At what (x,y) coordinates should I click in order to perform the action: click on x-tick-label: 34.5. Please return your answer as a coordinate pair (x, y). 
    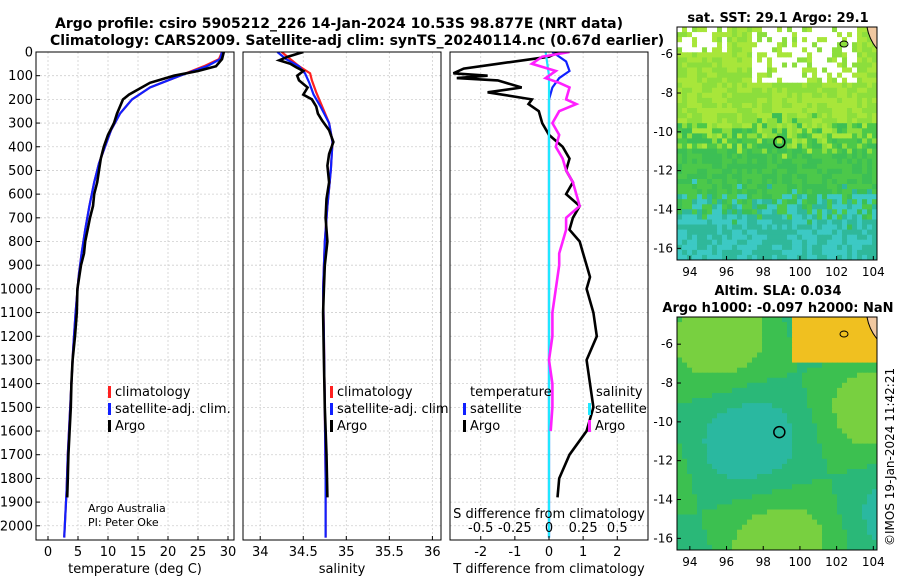
    Looking at the image, I should click on (303, 552).